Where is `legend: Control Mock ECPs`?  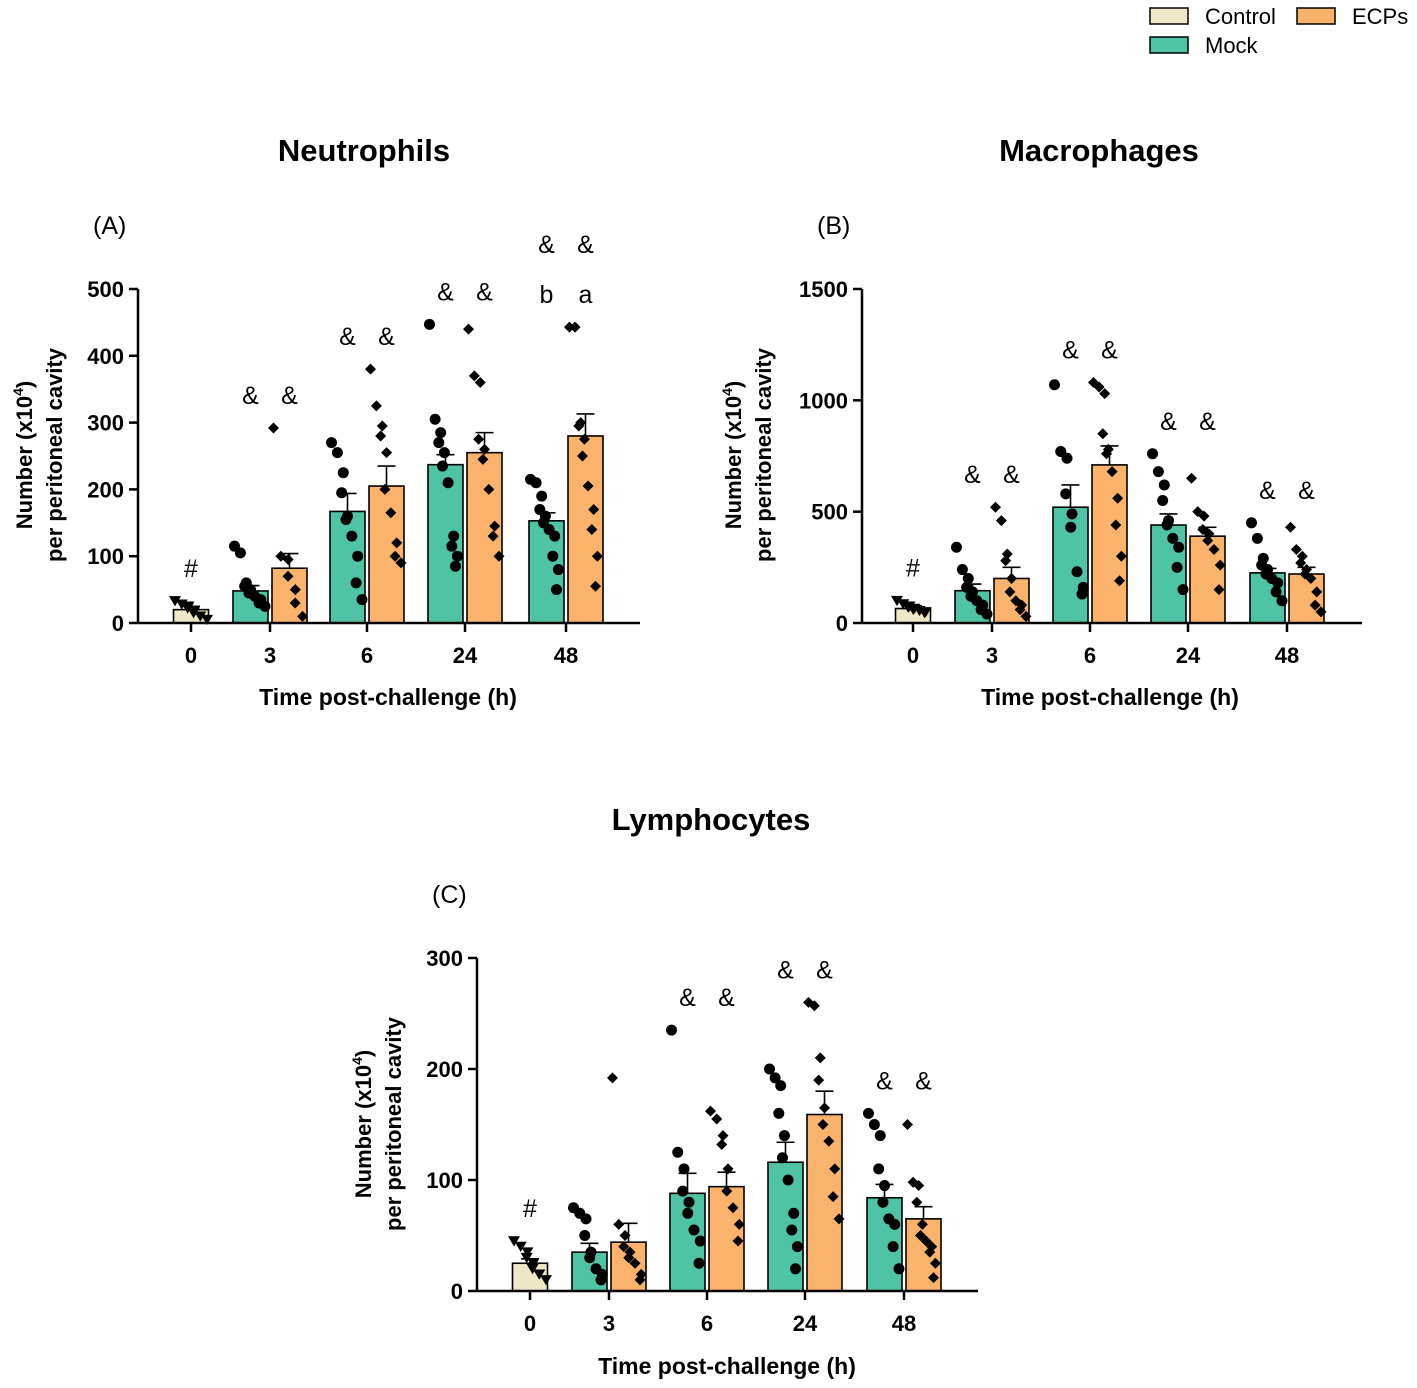 legend: Control Mock ECPs is located at coordinates (1278, 31).